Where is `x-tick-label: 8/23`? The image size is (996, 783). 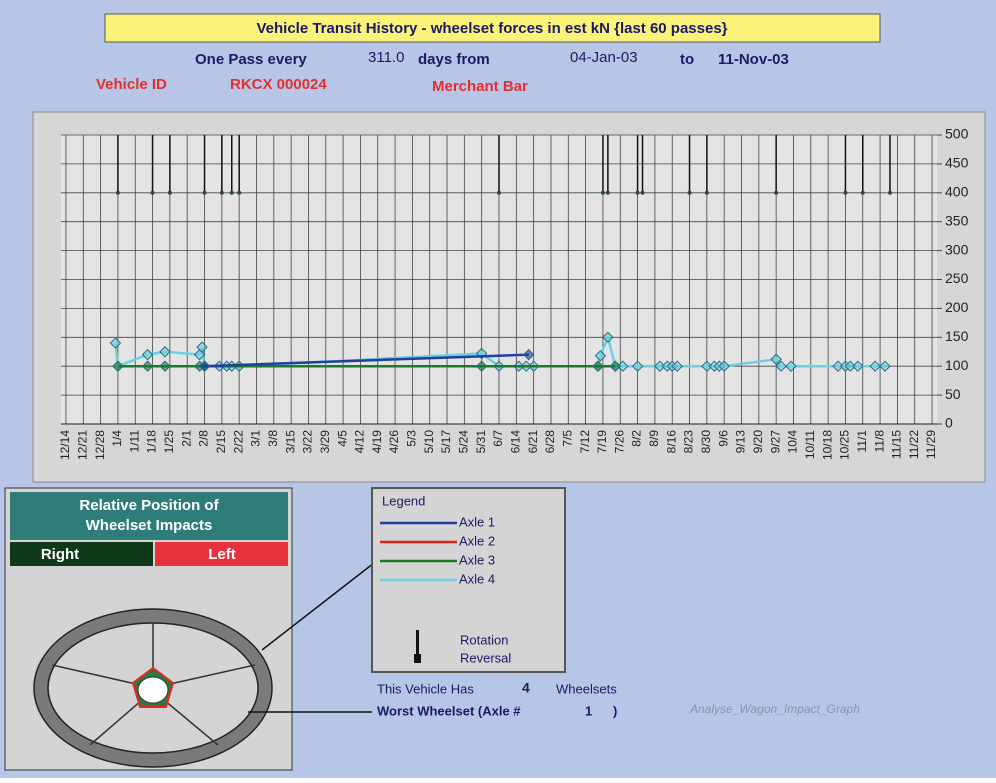 x-tick-label: 8/23 is located at coordinates (689, 442).